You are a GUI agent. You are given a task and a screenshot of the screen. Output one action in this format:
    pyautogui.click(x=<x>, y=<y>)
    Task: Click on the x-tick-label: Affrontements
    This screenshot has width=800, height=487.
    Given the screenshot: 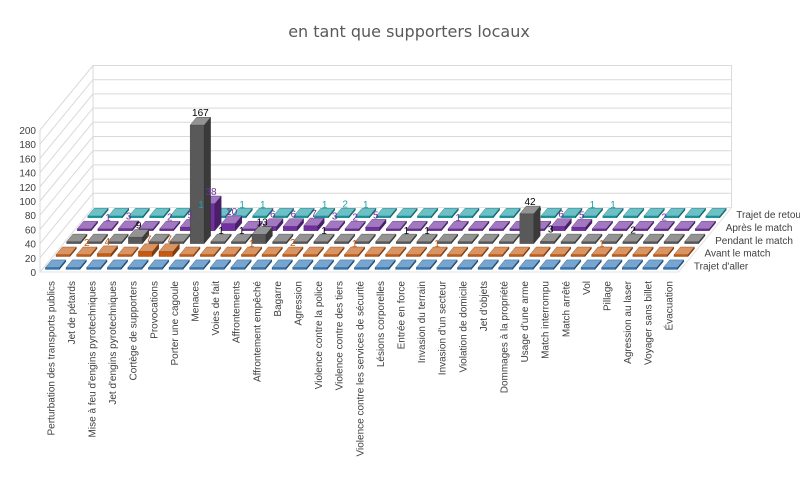 What is the action you would take?
    pyautogui.click(x=237, y=312)
    